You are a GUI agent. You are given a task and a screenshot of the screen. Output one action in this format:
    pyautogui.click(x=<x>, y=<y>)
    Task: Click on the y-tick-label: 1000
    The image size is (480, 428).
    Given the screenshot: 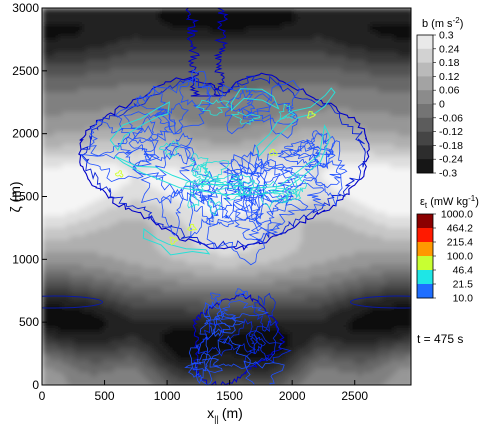 What is the action you would take?
    pyautogui.click(x=25, y=259)
    